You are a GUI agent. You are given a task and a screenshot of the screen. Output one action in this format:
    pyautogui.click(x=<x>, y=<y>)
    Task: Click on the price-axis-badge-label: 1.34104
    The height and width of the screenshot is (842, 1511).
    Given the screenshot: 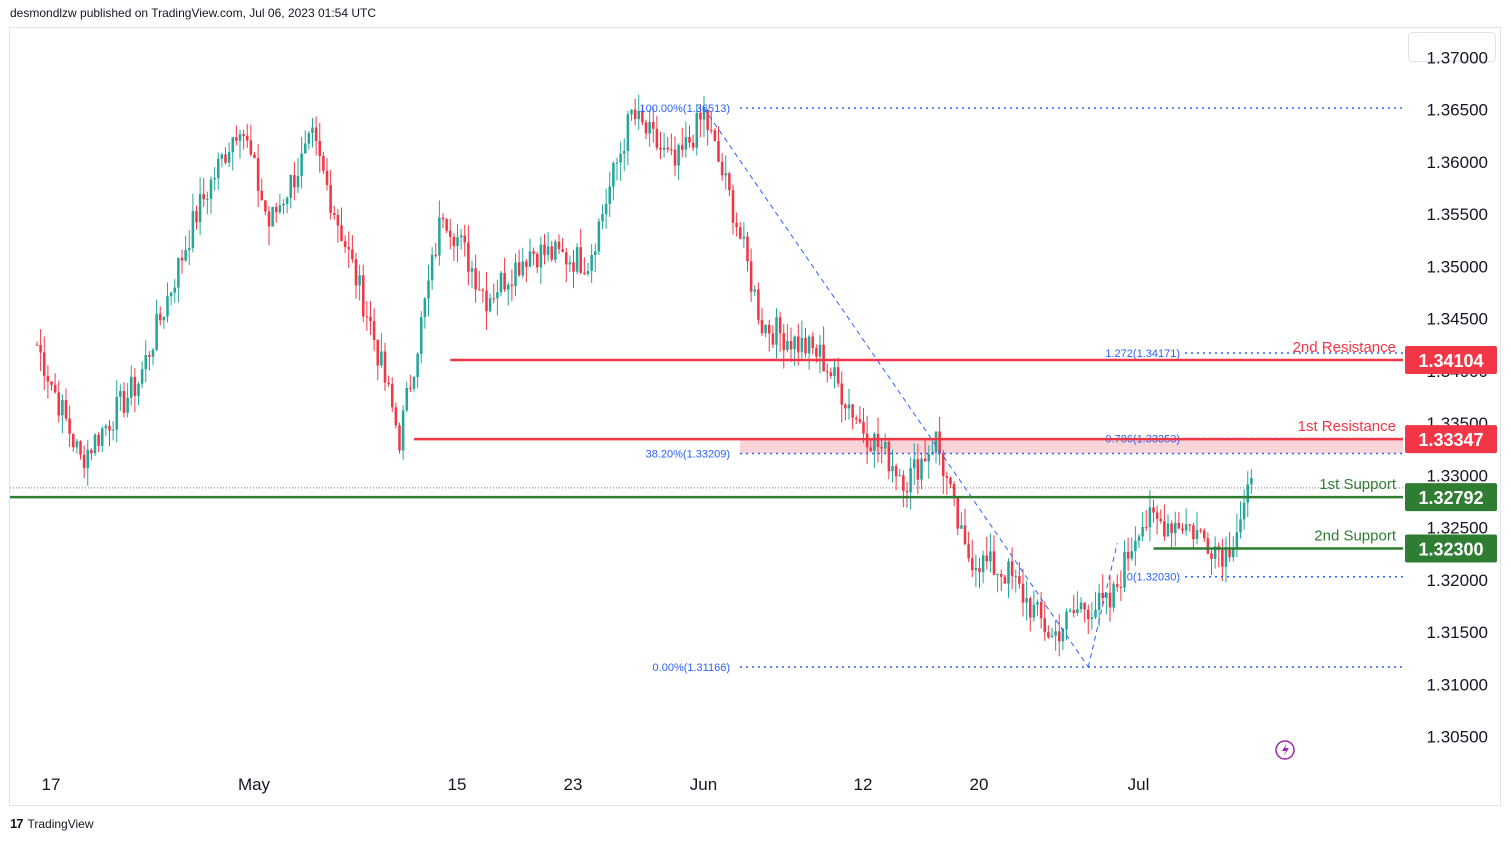 What is the action you would take?
    pyautogui.click(x=1450, y=361)
    